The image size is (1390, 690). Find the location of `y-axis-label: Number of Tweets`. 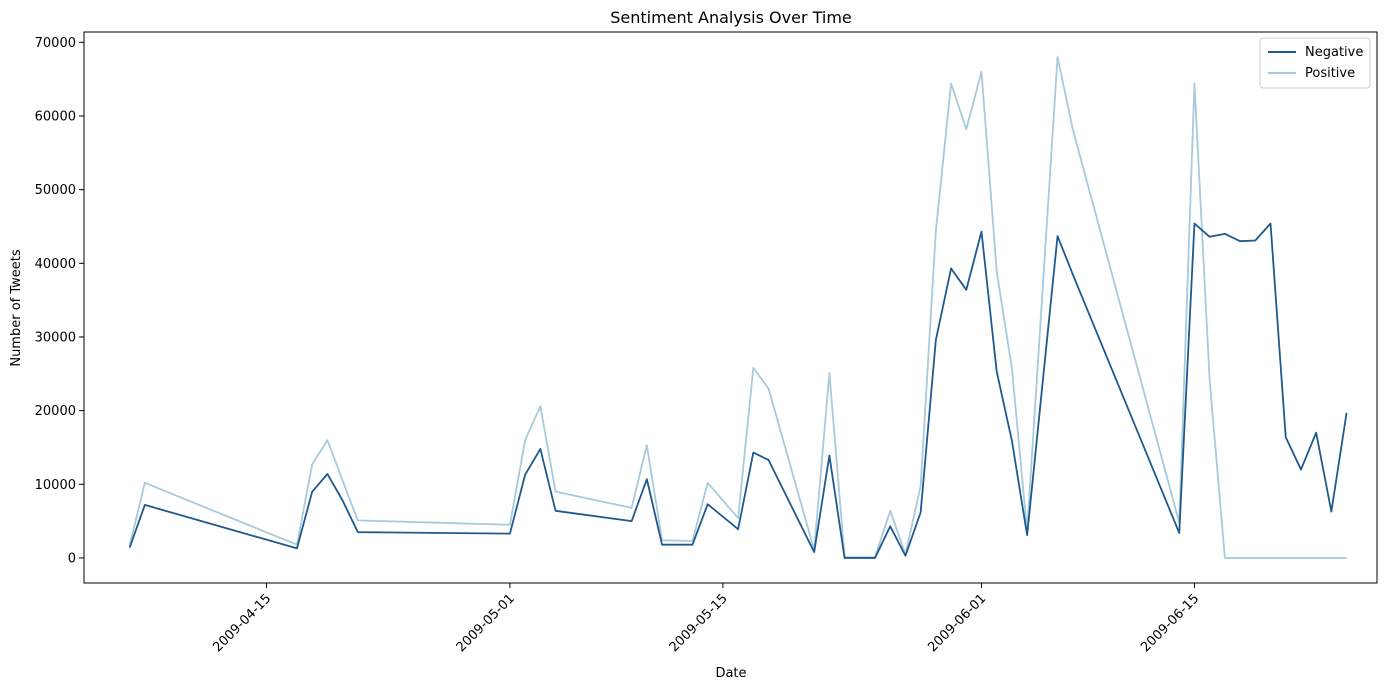

y-axis-label: Number of Tweets is located at coordinates (16, 308).